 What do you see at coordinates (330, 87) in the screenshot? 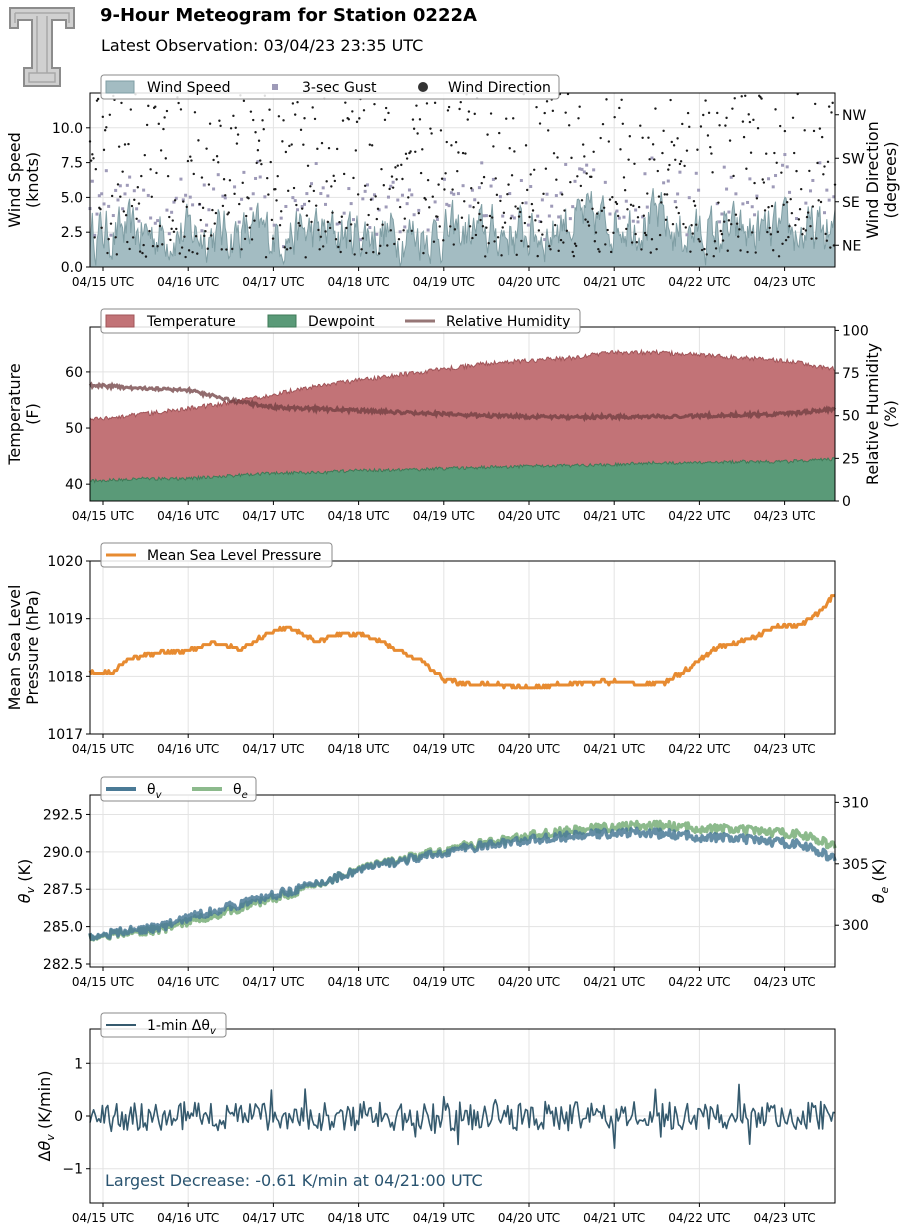
I see `legend-box` at bounding box center [330, 87].